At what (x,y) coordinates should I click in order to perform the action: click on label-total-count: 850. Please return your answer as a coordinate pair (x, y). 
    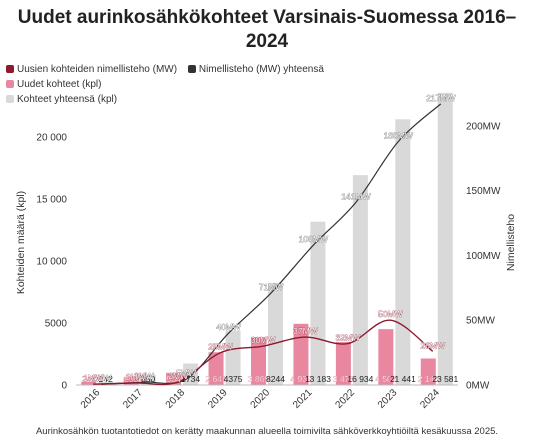
    Looking at the image, I should click on (148, 379).